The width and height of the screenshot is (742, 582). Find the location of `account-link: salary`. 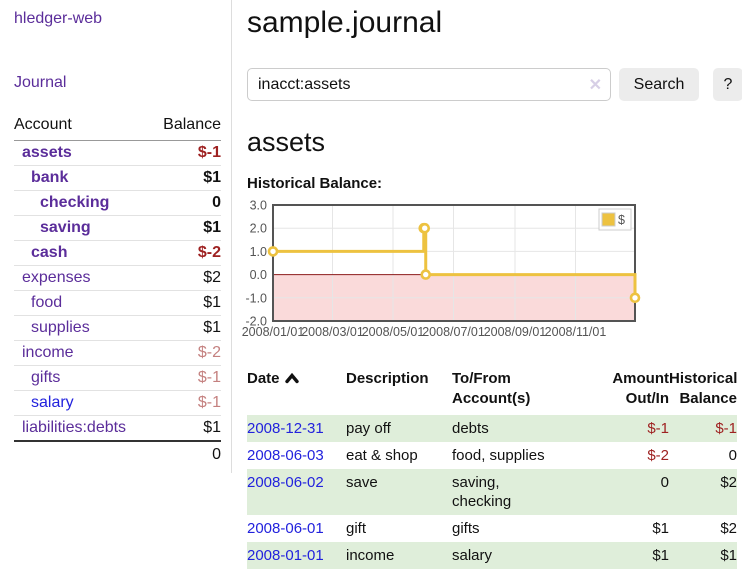

account-link: salary is located at coordinates (52, 402).